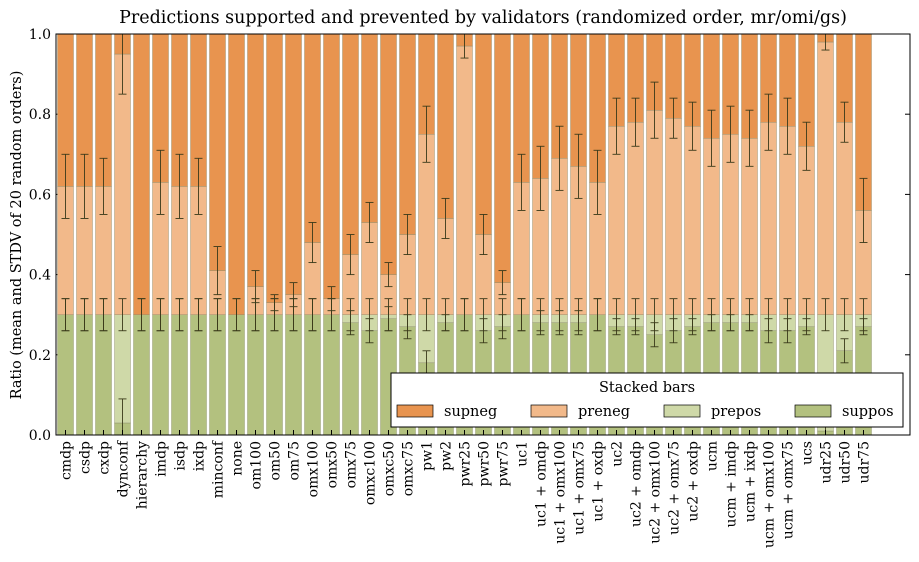 The image size is (919, 562). Describe the element at coordinates (485, 463) in the screenshot. I see `x-tick-label: pwr50` at that location.